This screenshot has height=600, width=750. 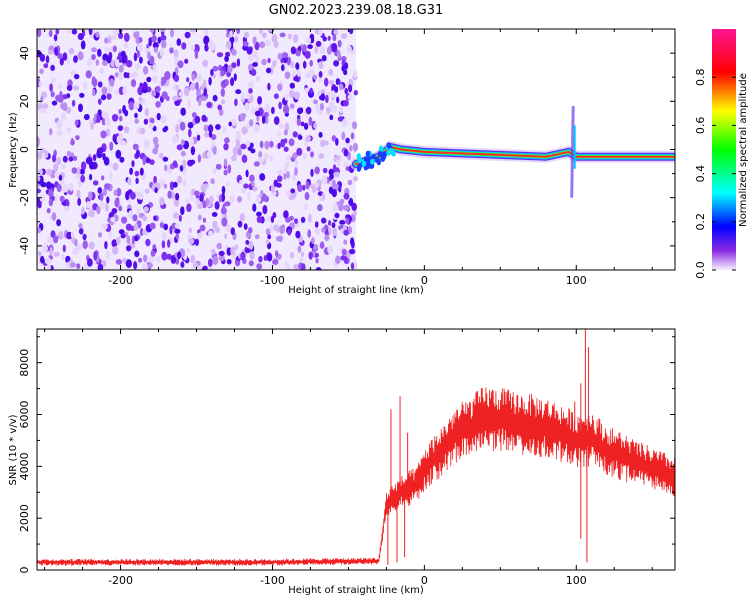 What do you see at coordinates (120, 580) in the screenshot?
I see `snr-x-tick-label: -200` at bounding box center [120, 580].